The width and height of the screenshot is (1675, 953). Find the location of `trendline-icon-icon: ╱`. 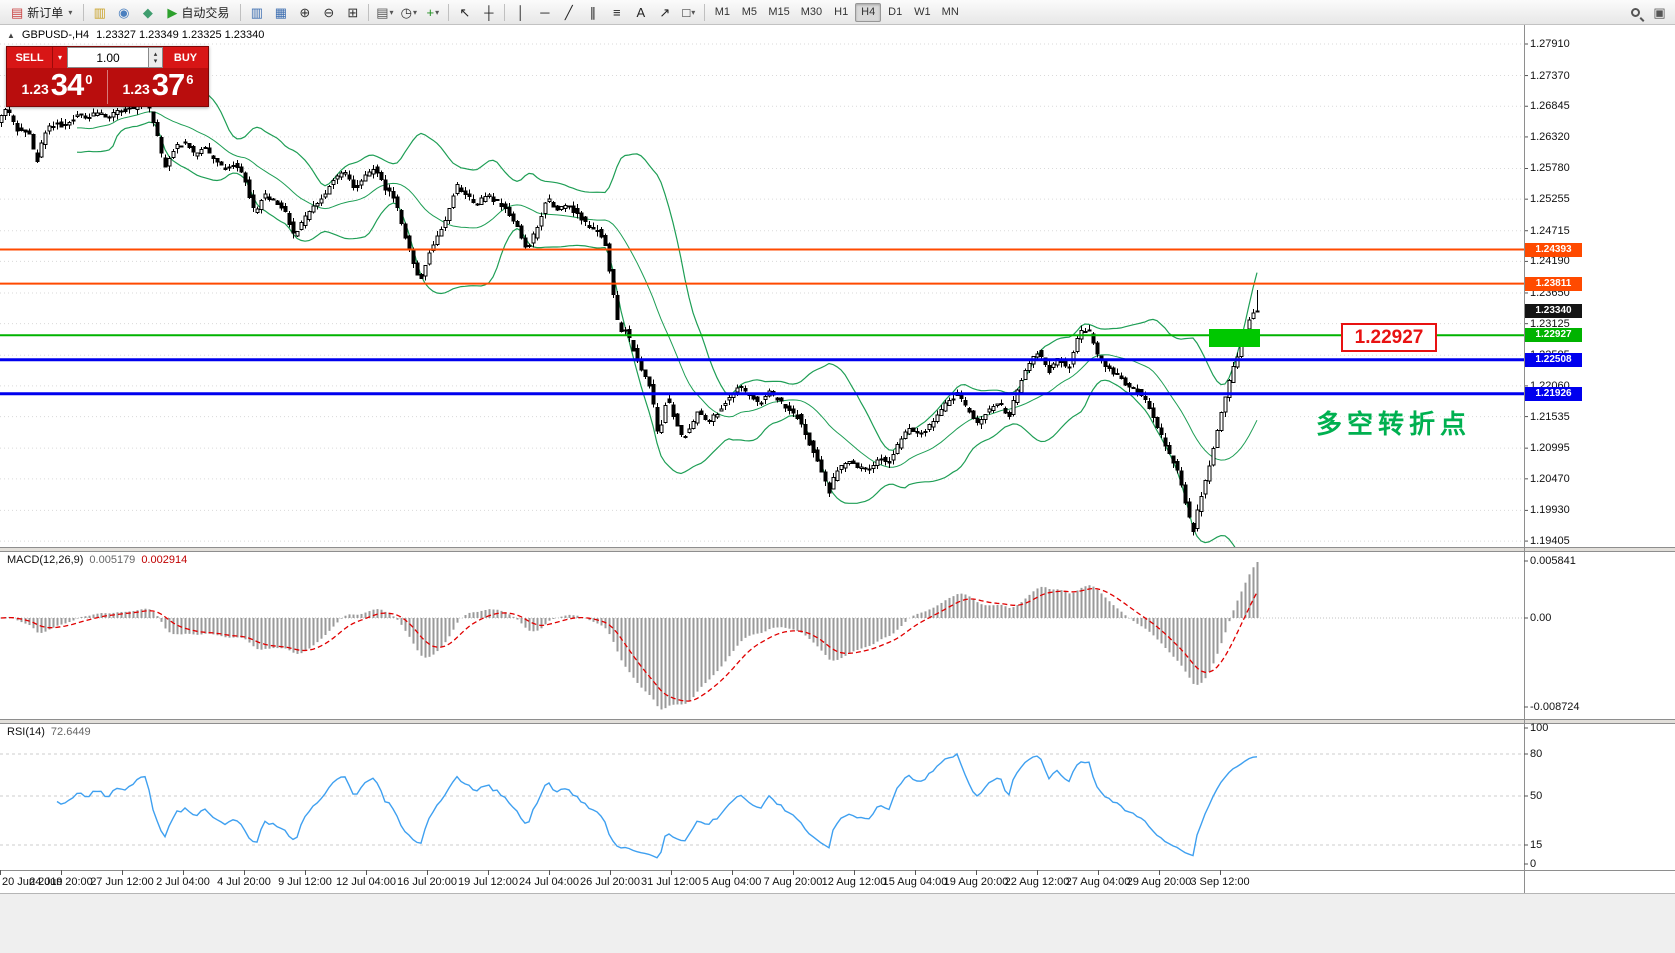

trendline-icon-icon: ╱ is located at coordinates (568, 12).